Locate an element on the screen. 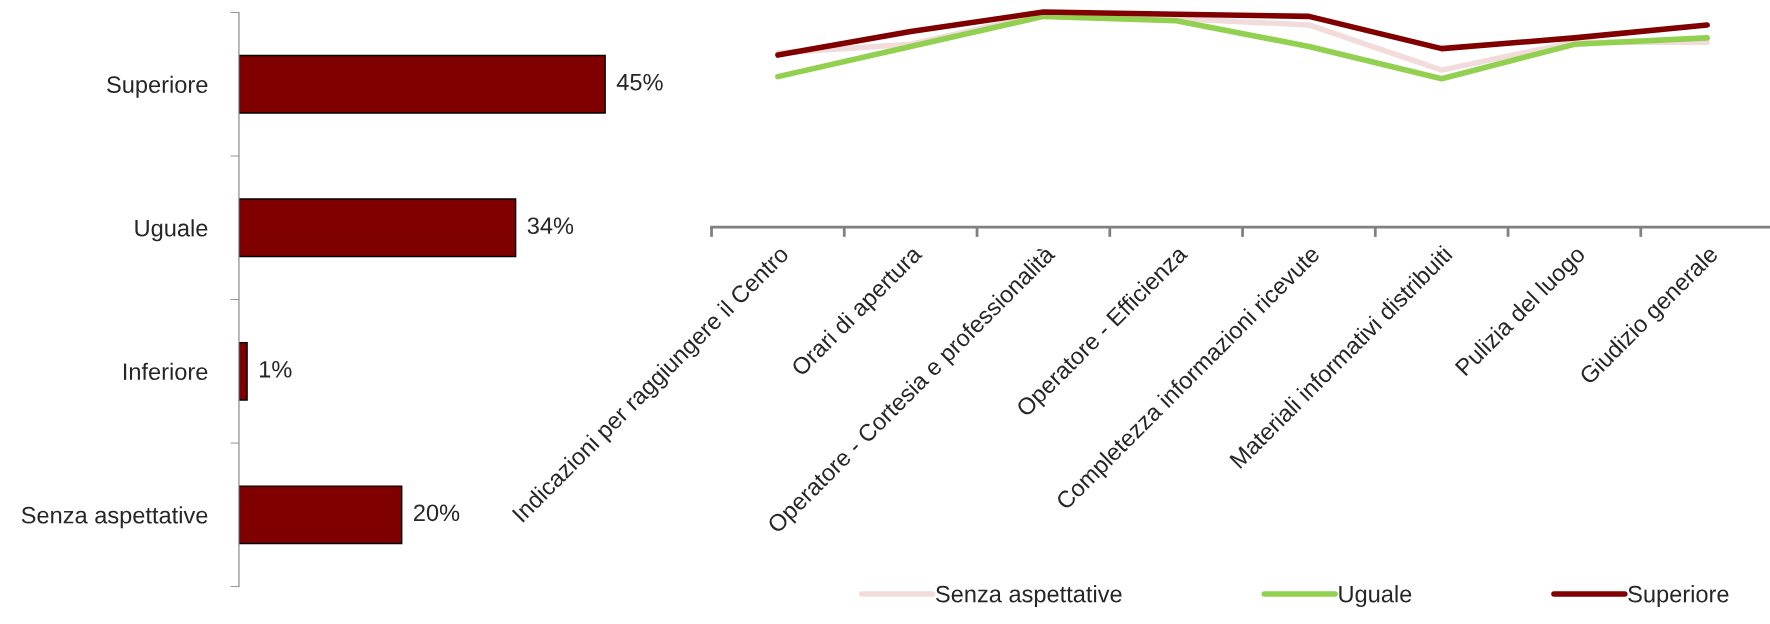 The width and height of the screenshot is (1770, 624). y-tick-label: Inferiore is located at coordinates (165, 371).